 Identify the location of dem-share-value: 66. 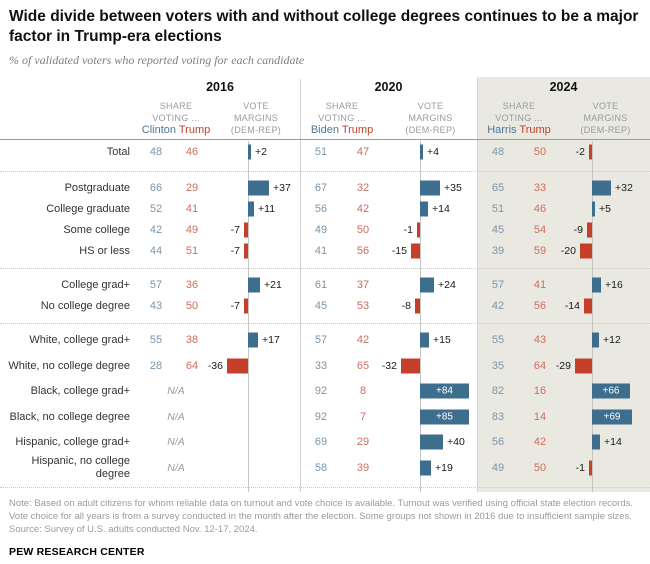
(156, 188).